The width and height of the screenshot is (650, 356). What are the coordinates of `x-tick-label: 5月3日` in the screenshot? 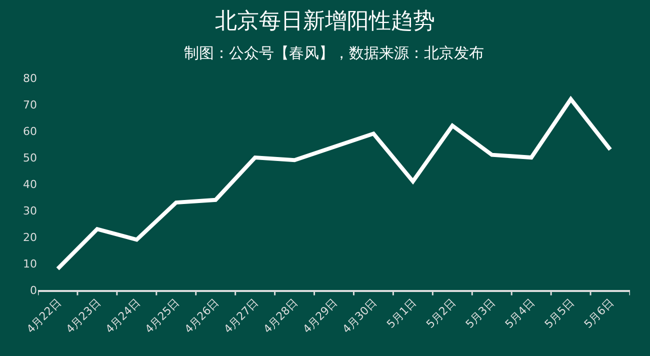 It's located at (480, 313).